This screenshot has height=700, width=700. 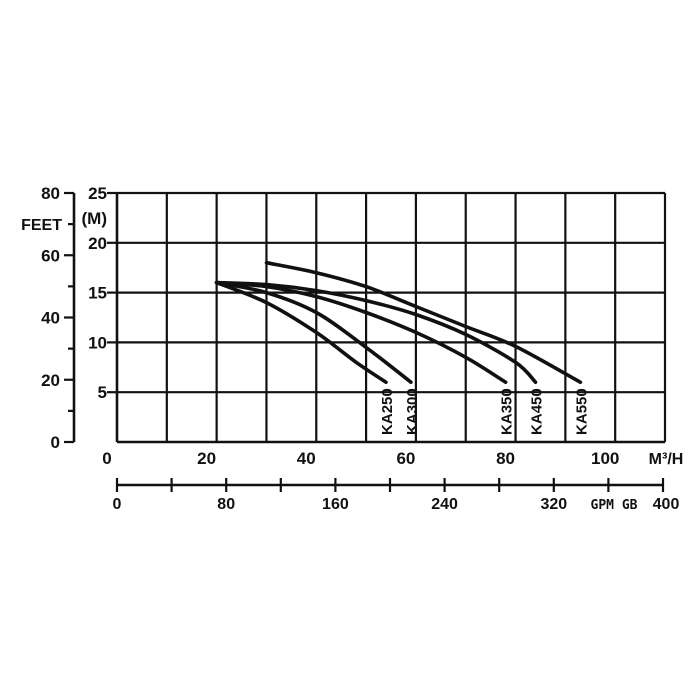 I want to click on gpm-tick-label: 400, so click(x=666, y=504).